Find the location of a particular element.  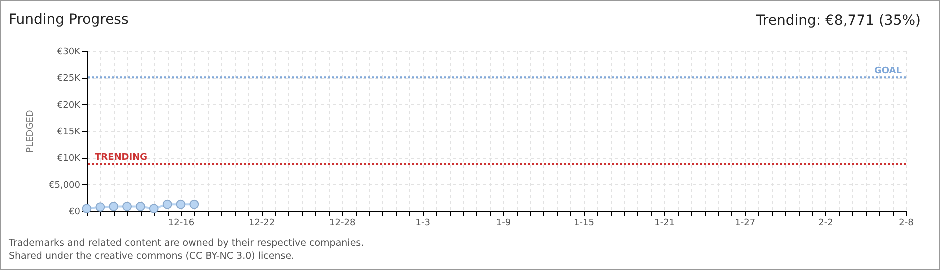

ref-line-label: GOAL is located at coordinates (888, 71).